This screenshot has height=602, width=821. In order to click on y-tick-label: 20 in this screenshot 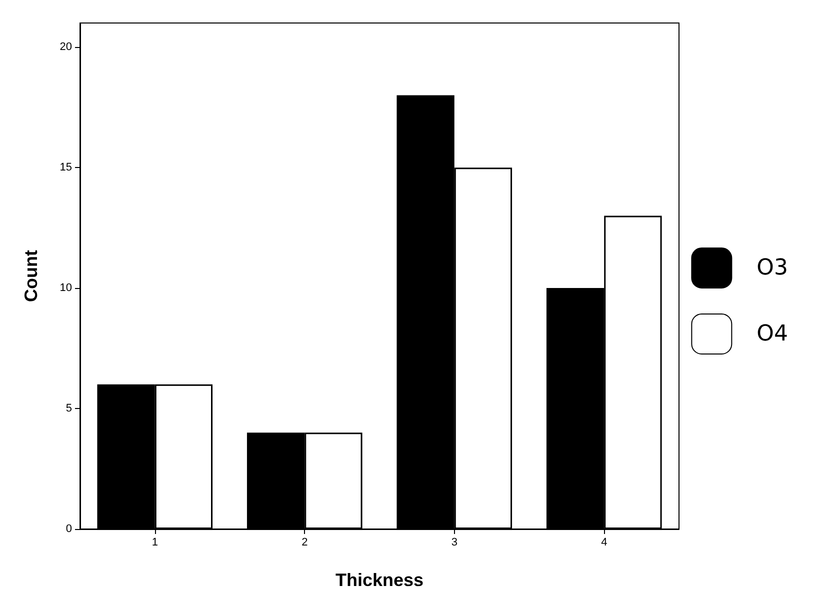, I will do `click(66, 47)`.